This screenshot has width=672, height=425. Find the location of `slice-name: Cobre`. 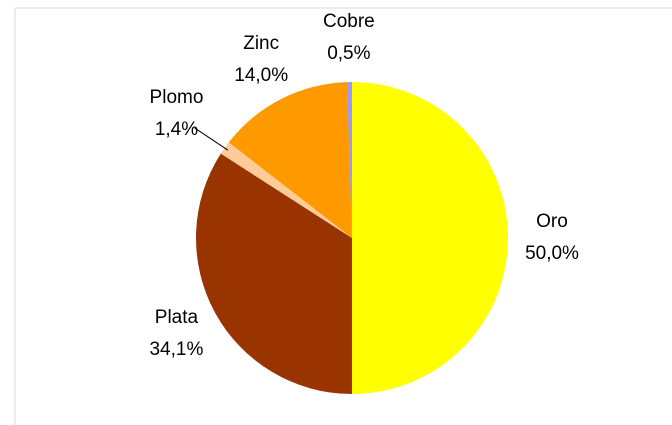

slice-name: Cobre is located at coordinates (349, 21).